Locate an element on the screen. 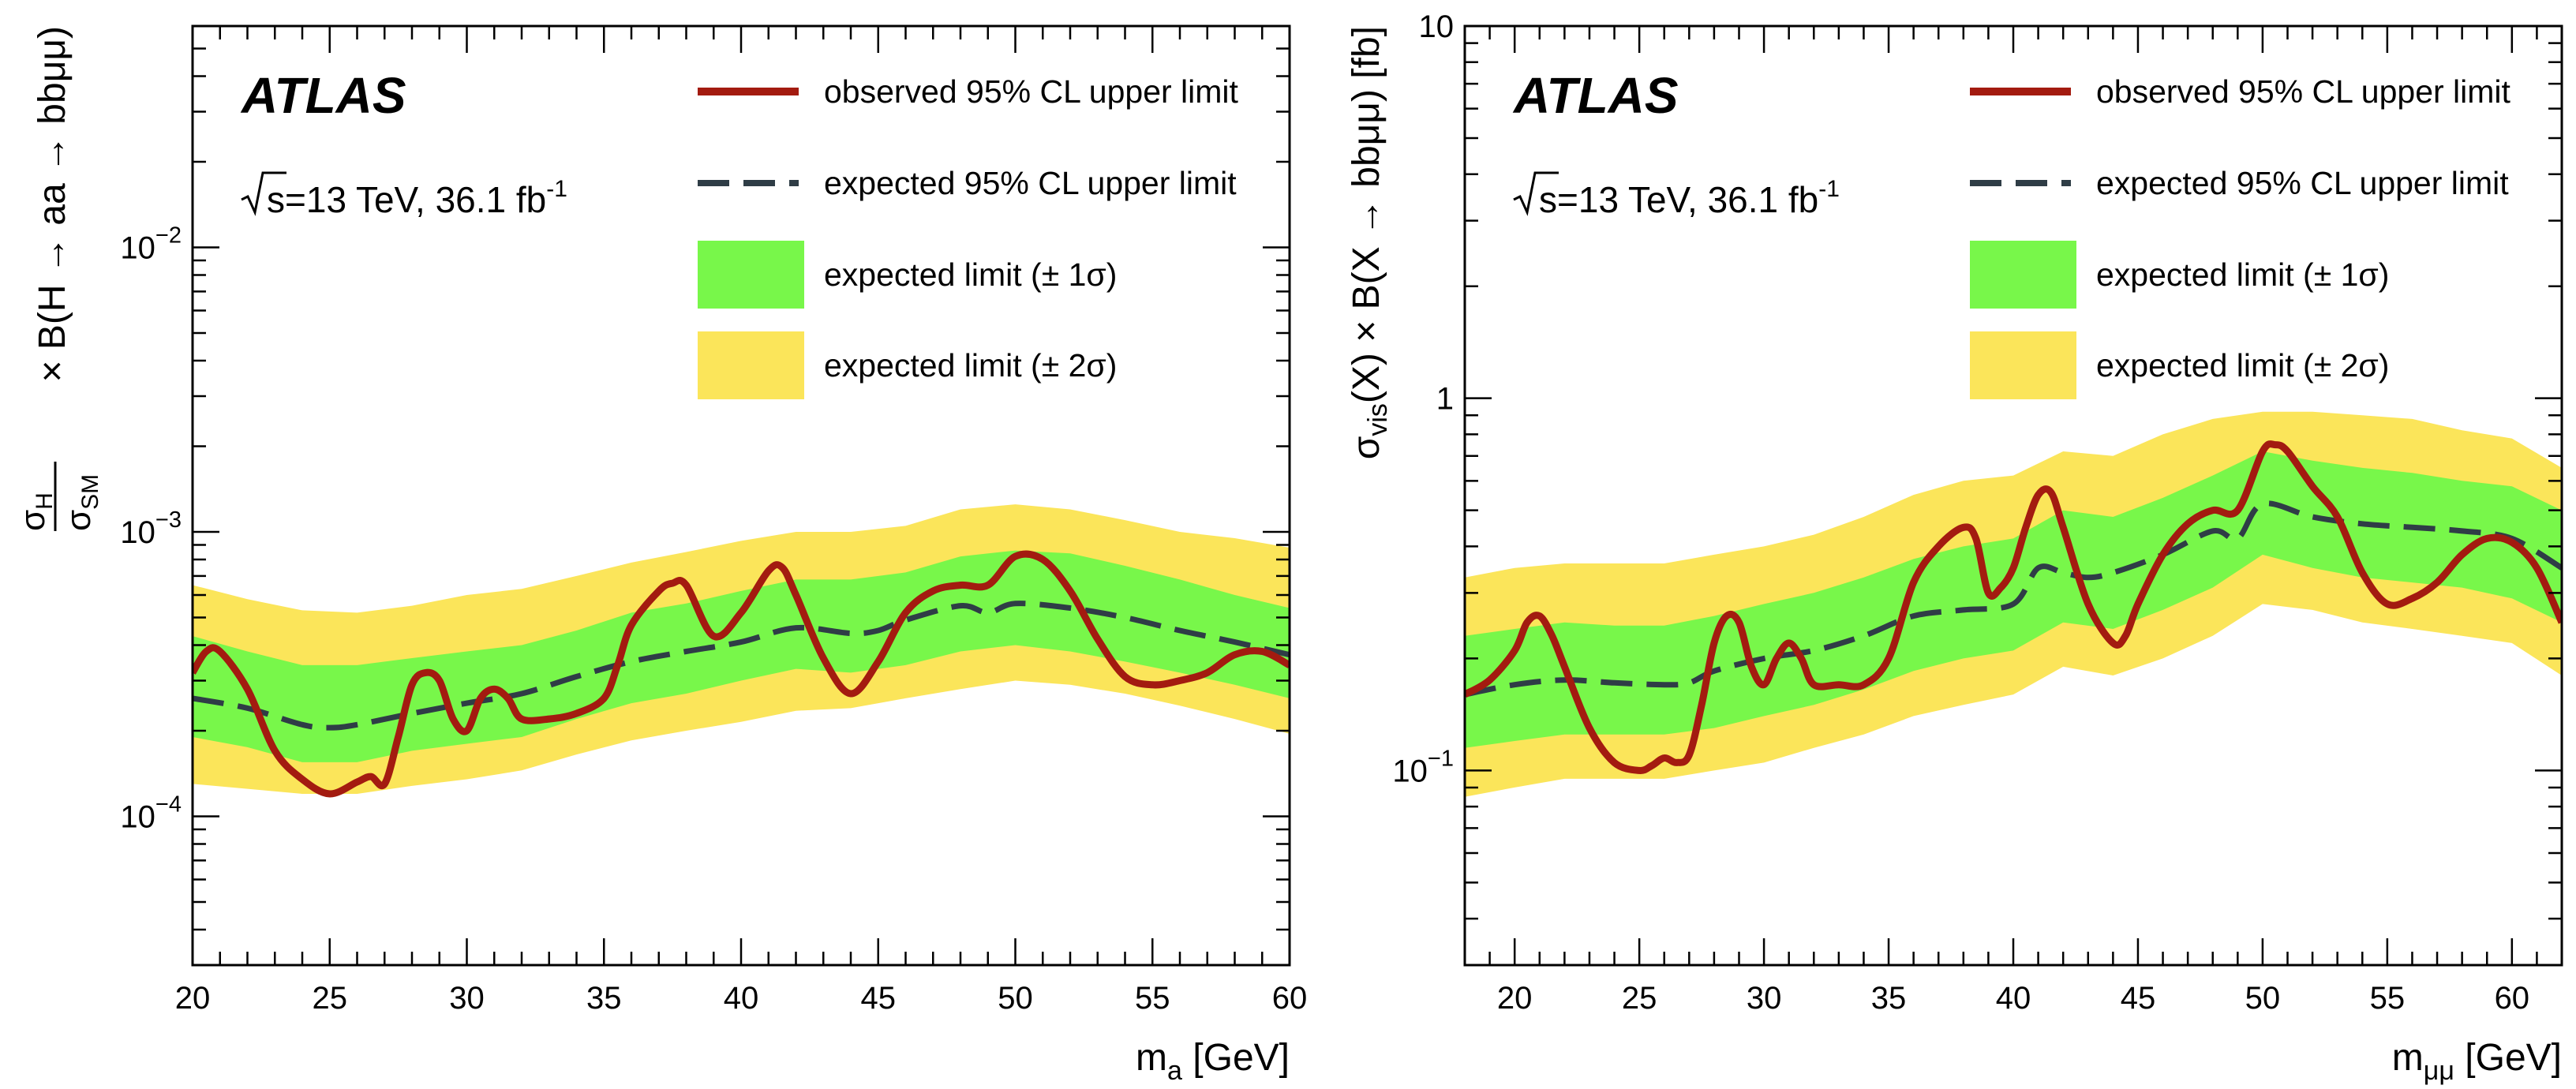 The height and width of the screenshot is (1089, 2576). plot-area is located at coordinates (741, 651).